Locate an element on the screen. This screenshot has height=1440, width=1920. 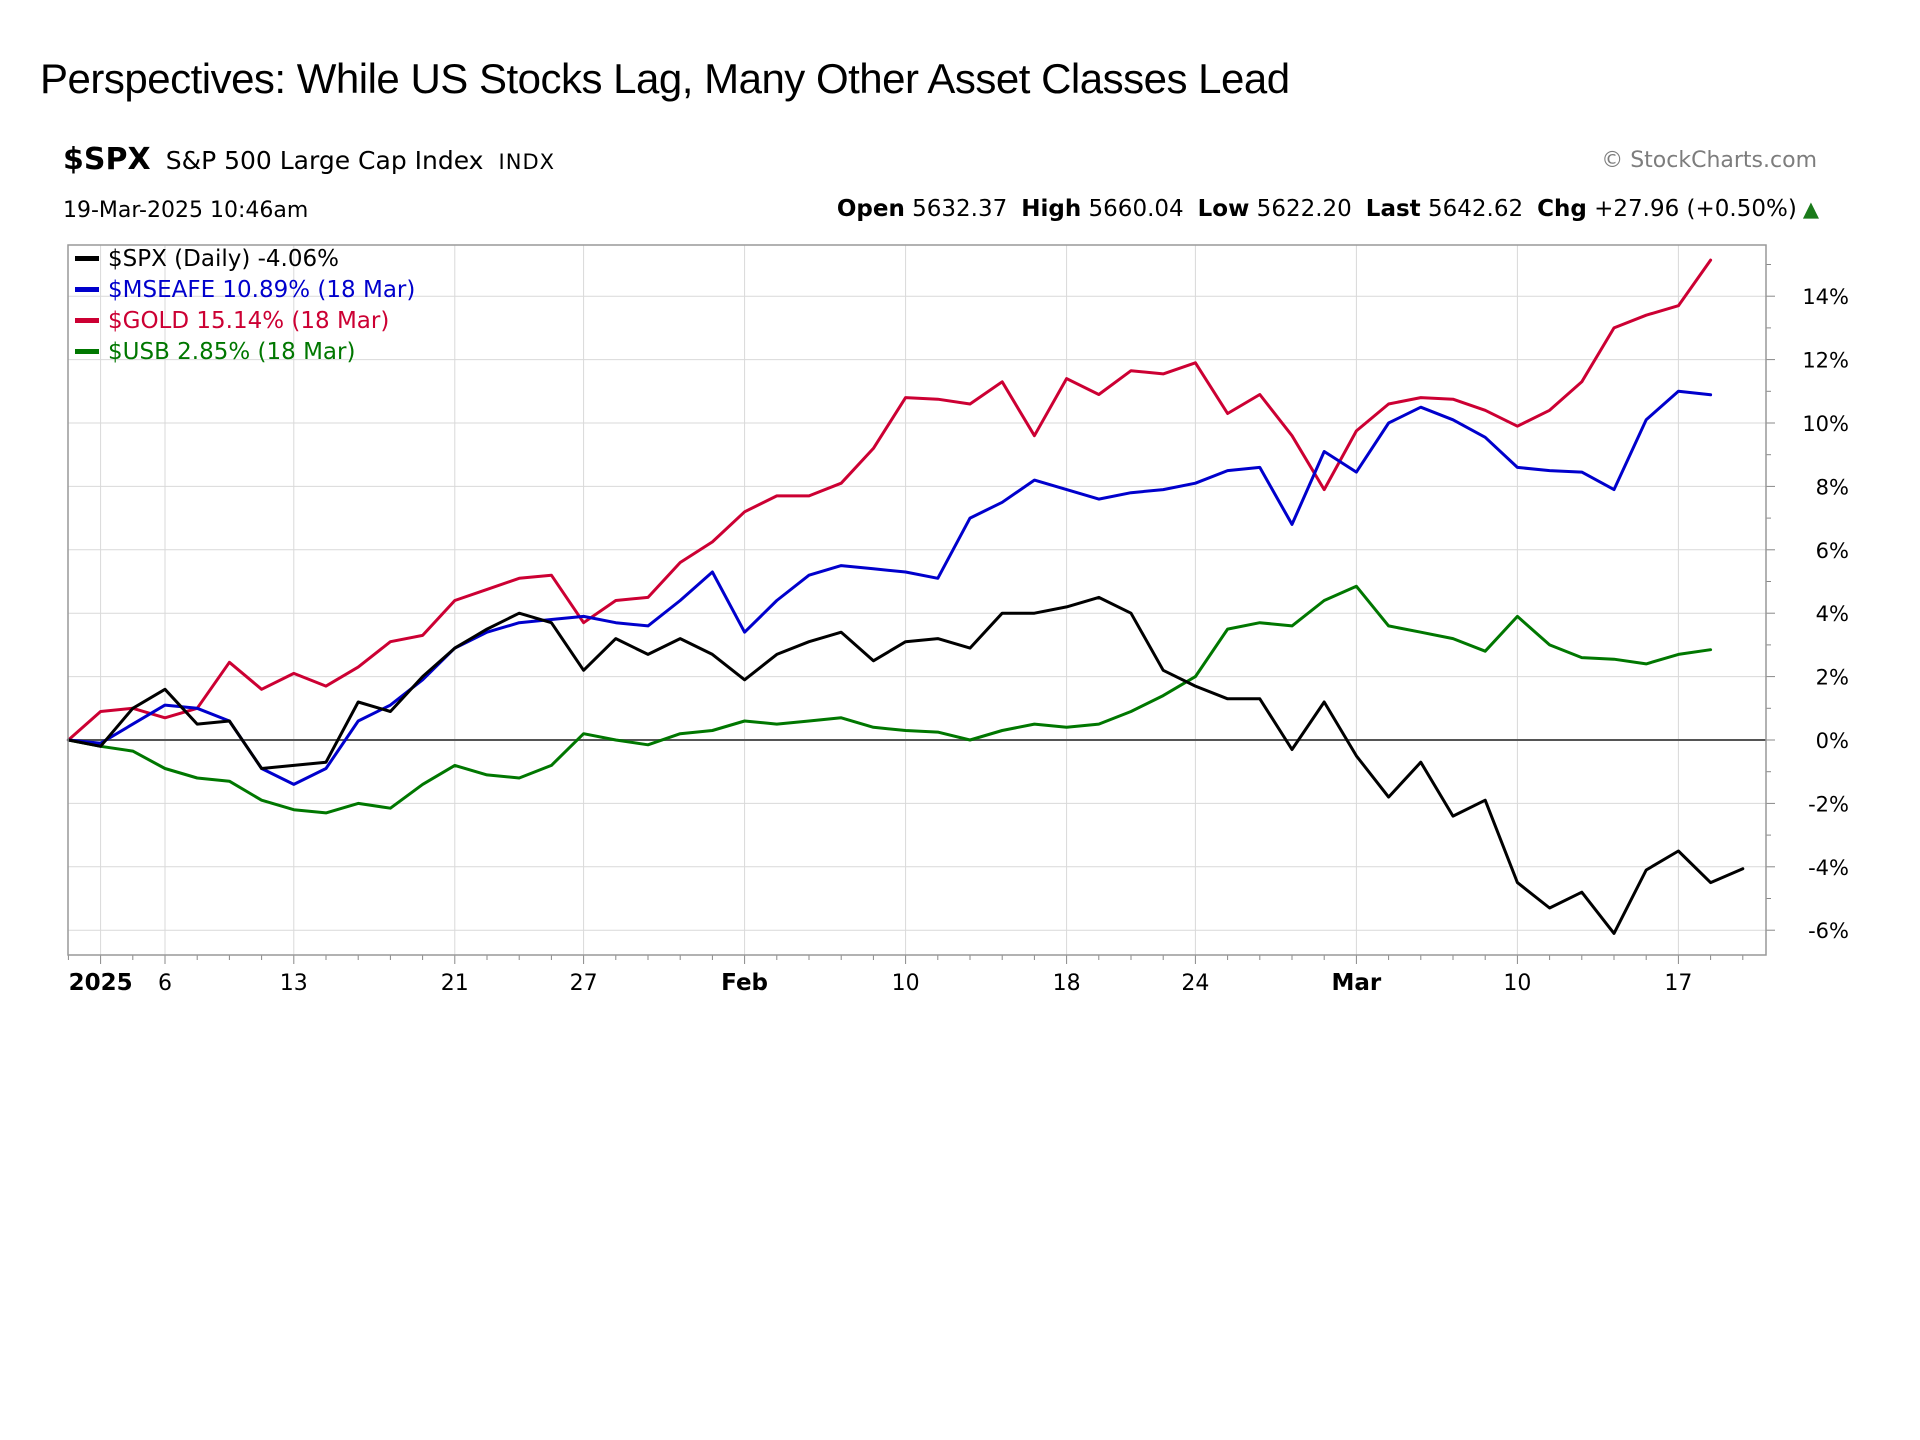
y-axis-label: 4% is located at coordinates (1832, 614).